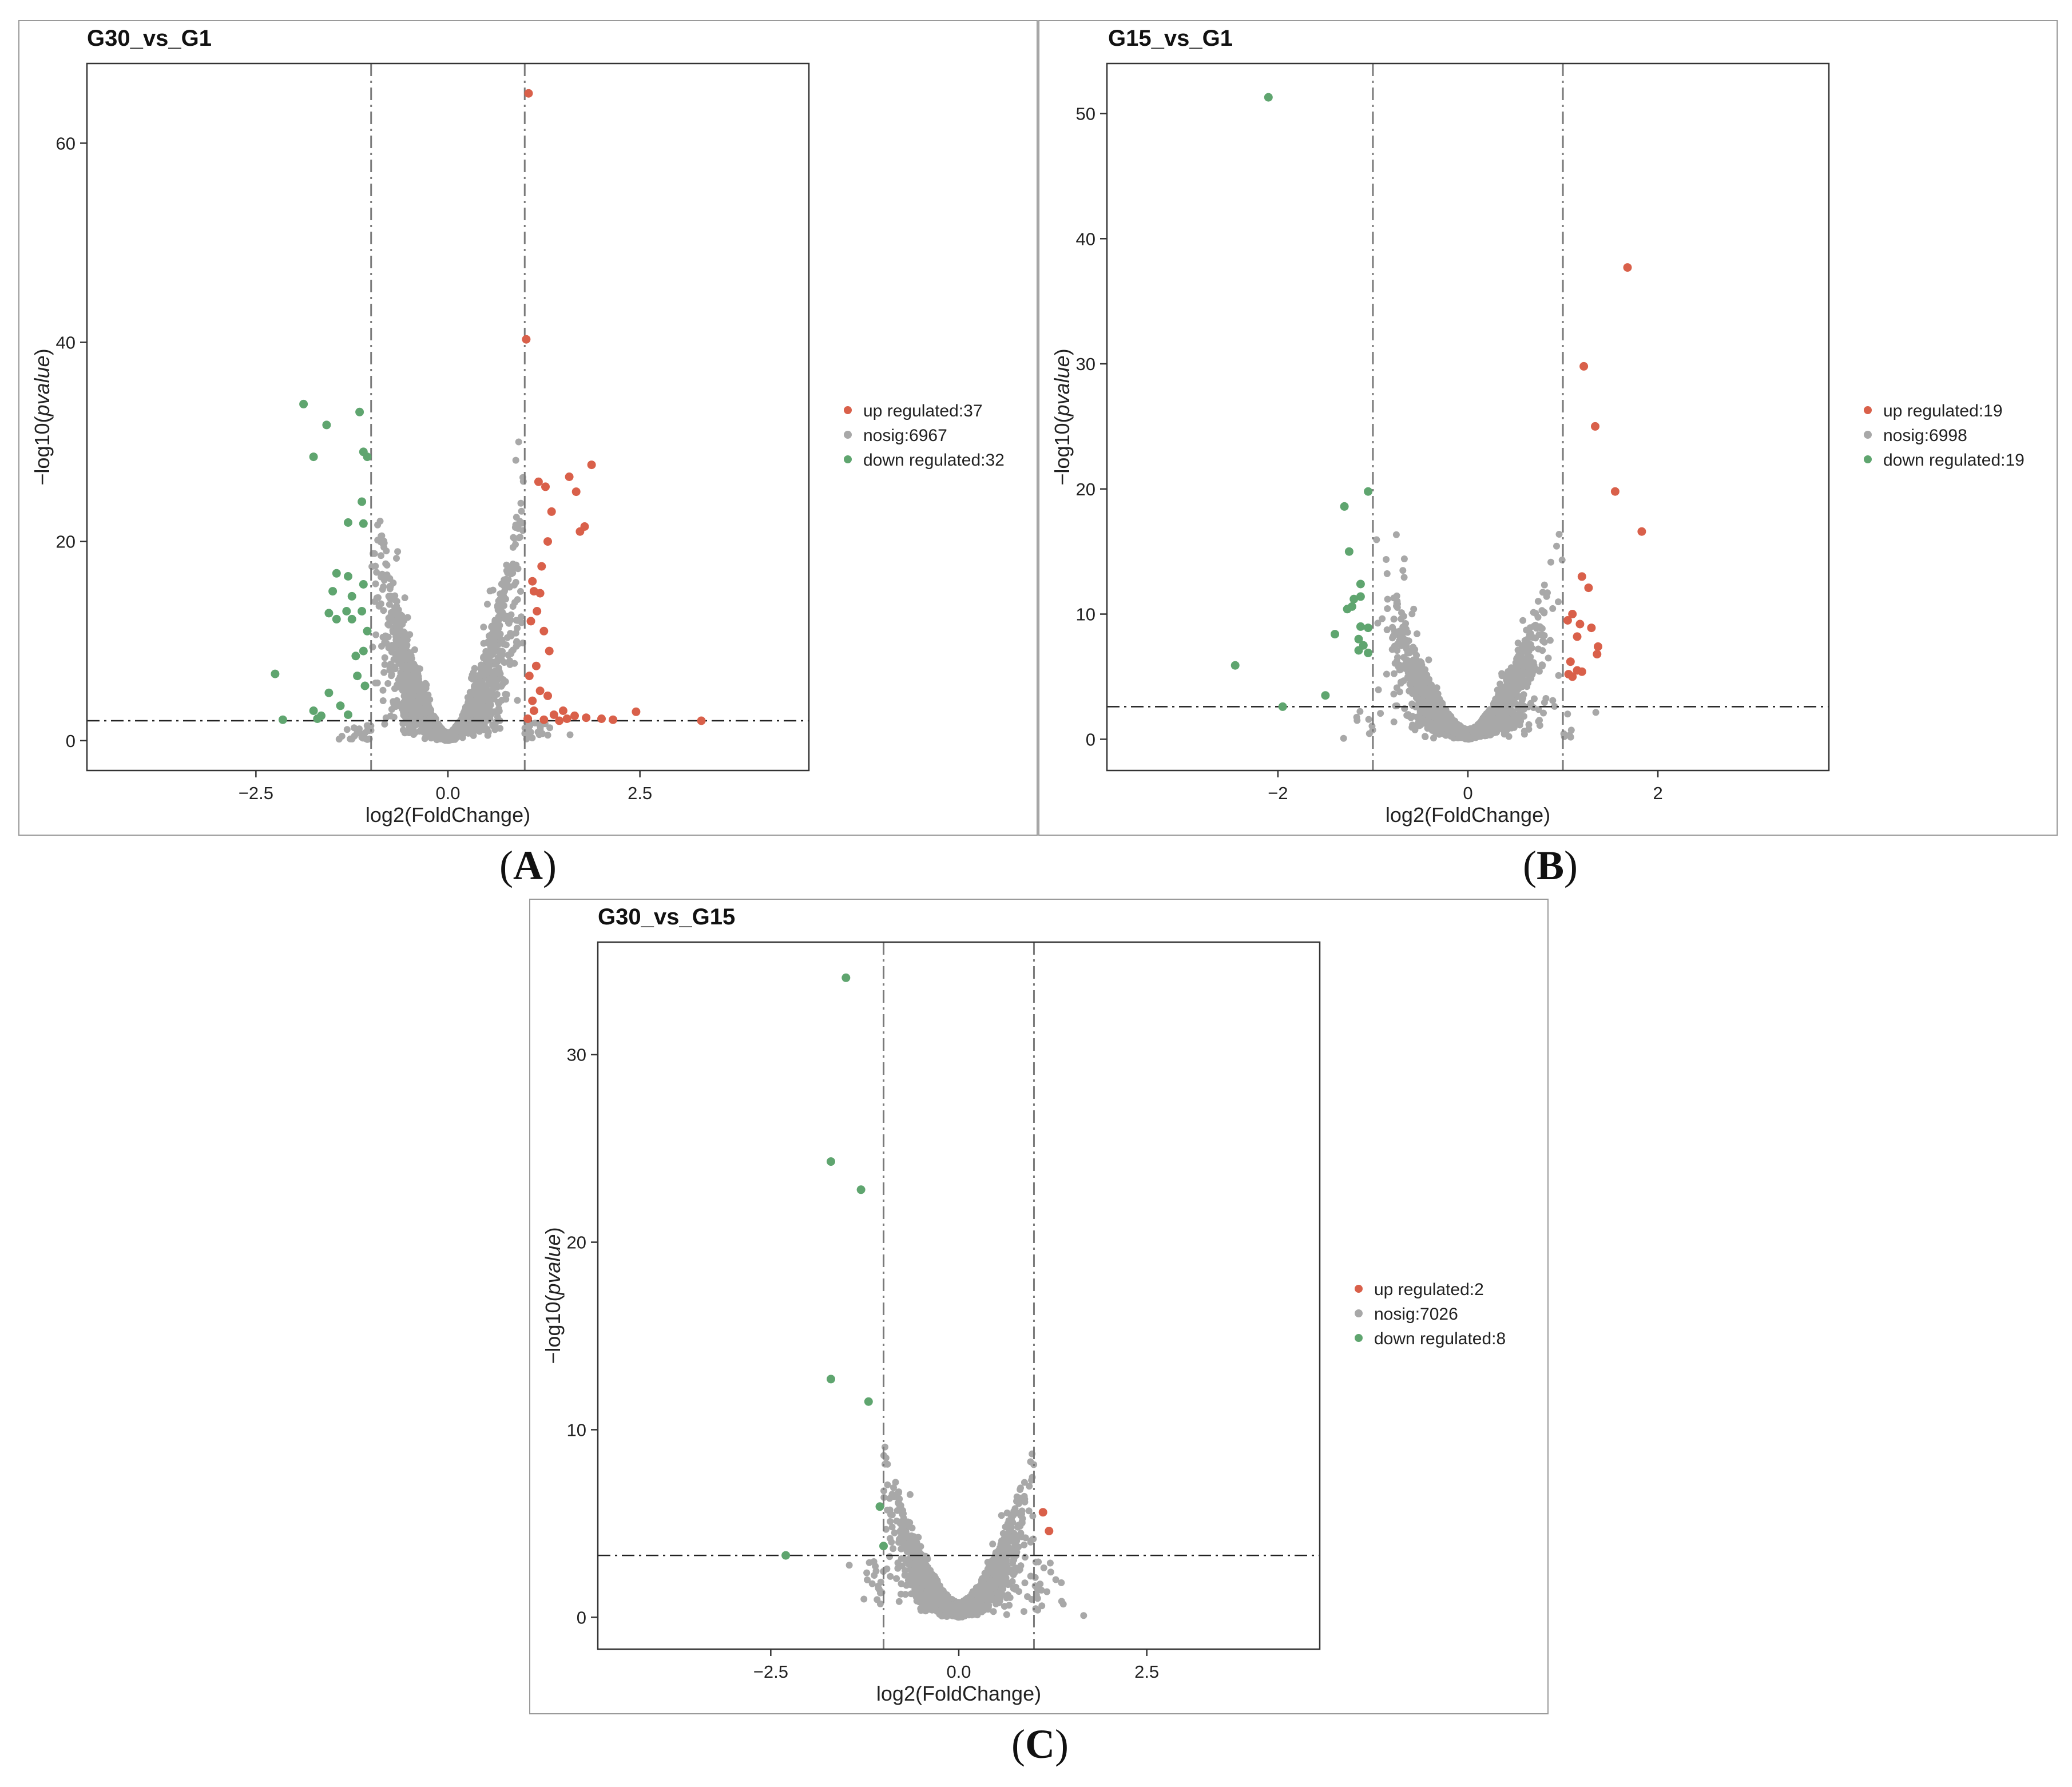  What do you see at coordinates (848, 435) in the screenshot?
I see `legend-marker-nosig` at bounding box center [848, 435].